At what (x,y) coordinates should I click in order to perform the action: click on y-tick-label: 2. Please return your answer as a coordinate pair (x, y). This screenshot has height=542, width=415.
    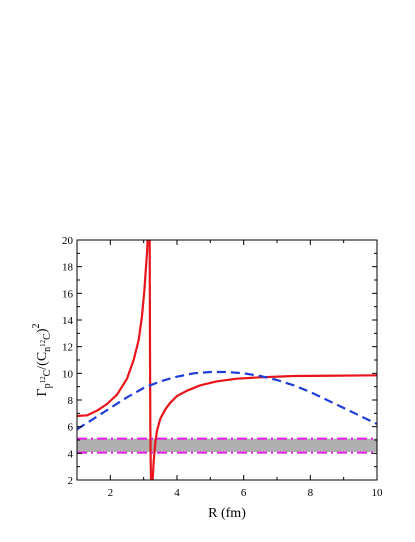
    Looking at the image, I should click on (71, 481).